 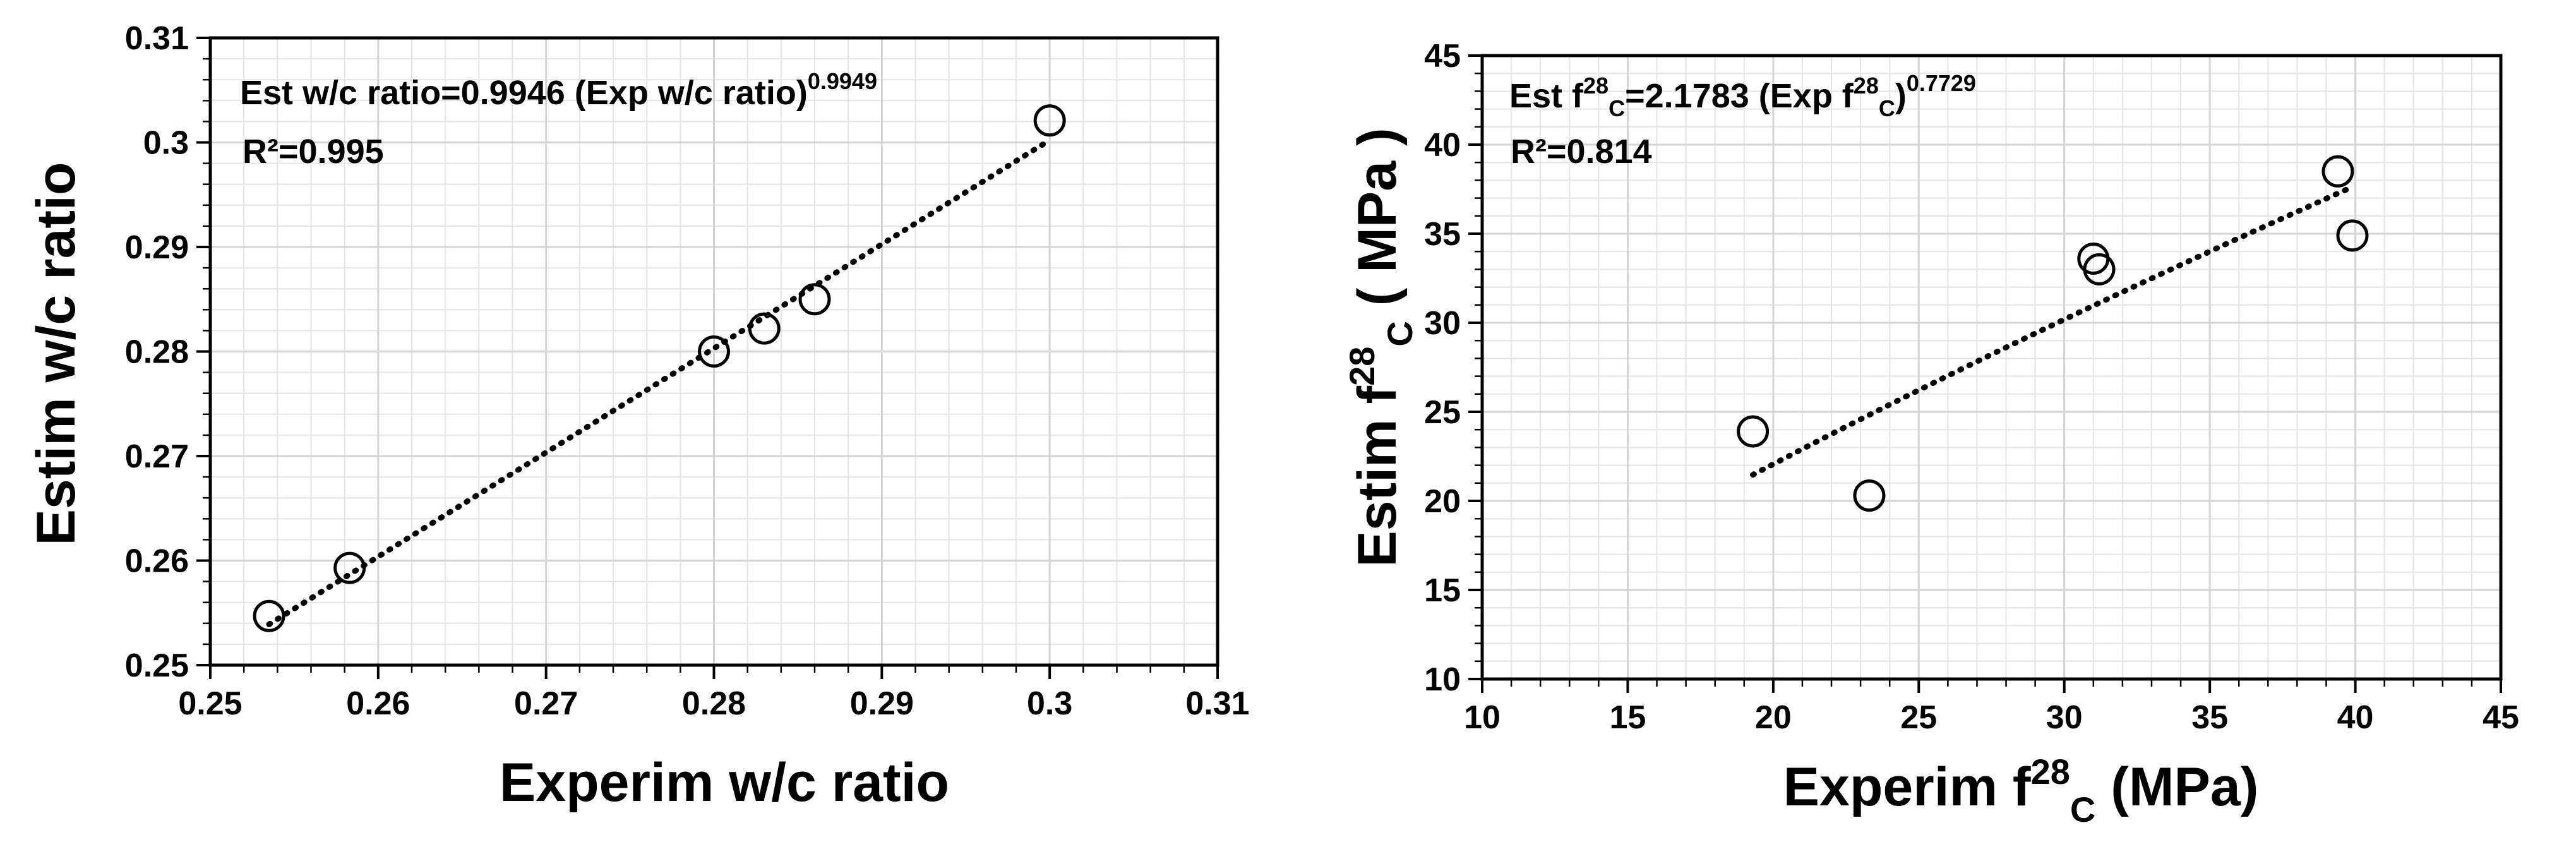 I want to click on chart2-x-tick-label: 25, so click(x=1918, y=717).